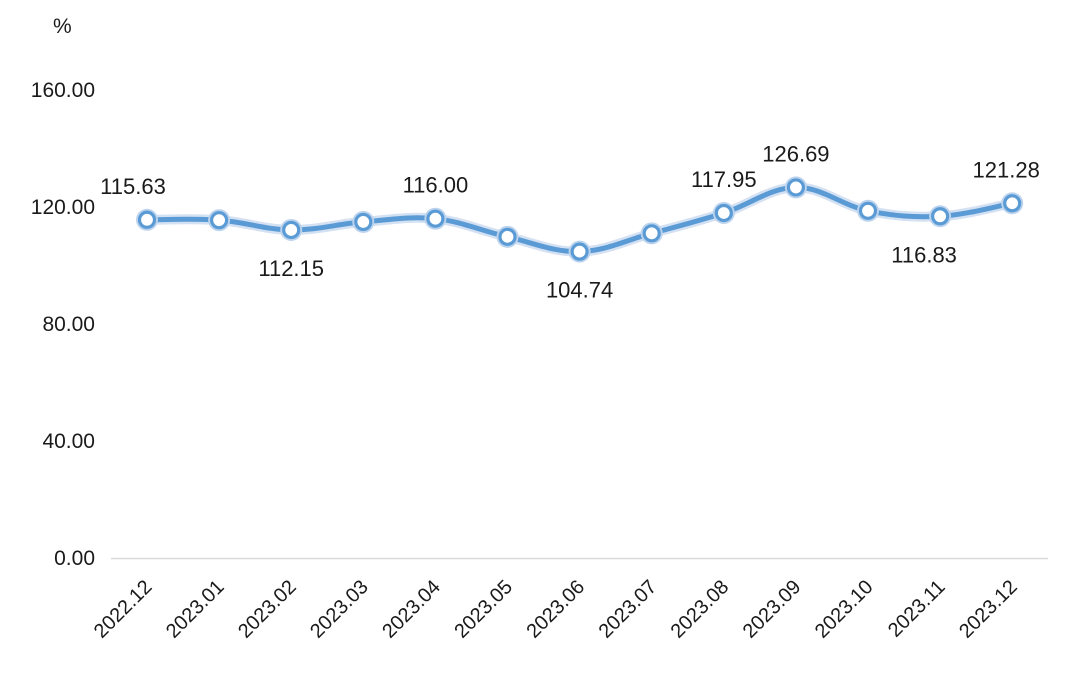 The image size is (1080, 674). What do you see at coordinates (700, 609) in the screenshot?
I see `x-tick-label: 2023.08` at bounding box center [700, 609].